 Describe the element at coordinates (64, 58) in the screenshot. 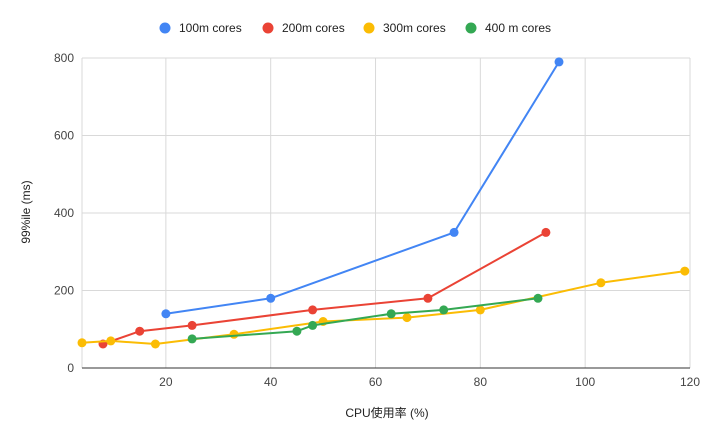

I see `y-tick-label: 800` at that location.